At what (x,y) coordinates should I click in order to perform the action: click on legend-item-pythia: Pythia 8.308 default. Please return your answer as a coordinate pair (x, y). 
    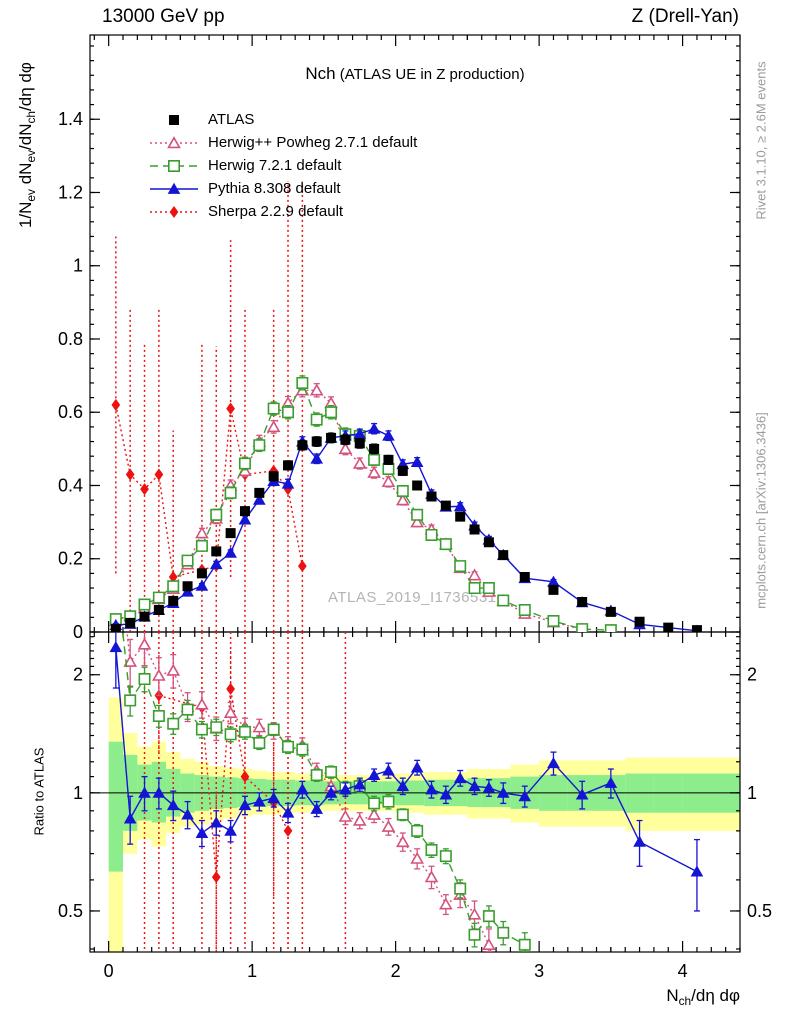
    Looking at the image, I should click on (282, 188).